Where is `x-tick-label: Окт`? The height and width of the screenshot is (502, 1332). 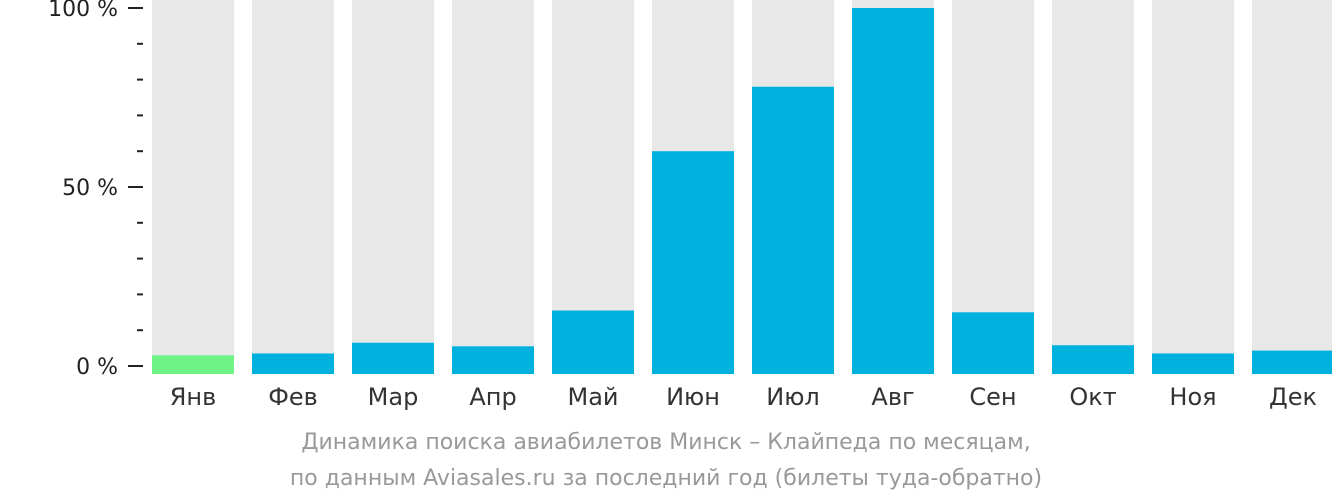 x-tick-label: Окт is located at coordinates (1092, 397).